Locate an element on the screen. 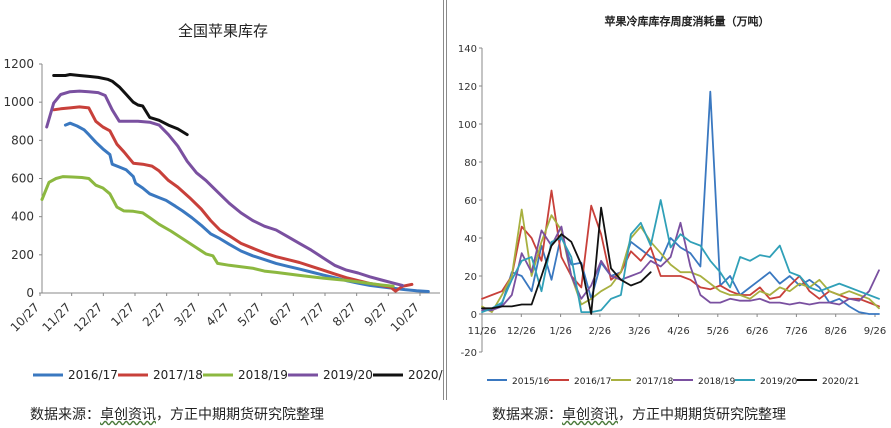 The width and height of the screenshot is (891, 428). x-tick-label: 6/26 is located at coordinates (757, 331).